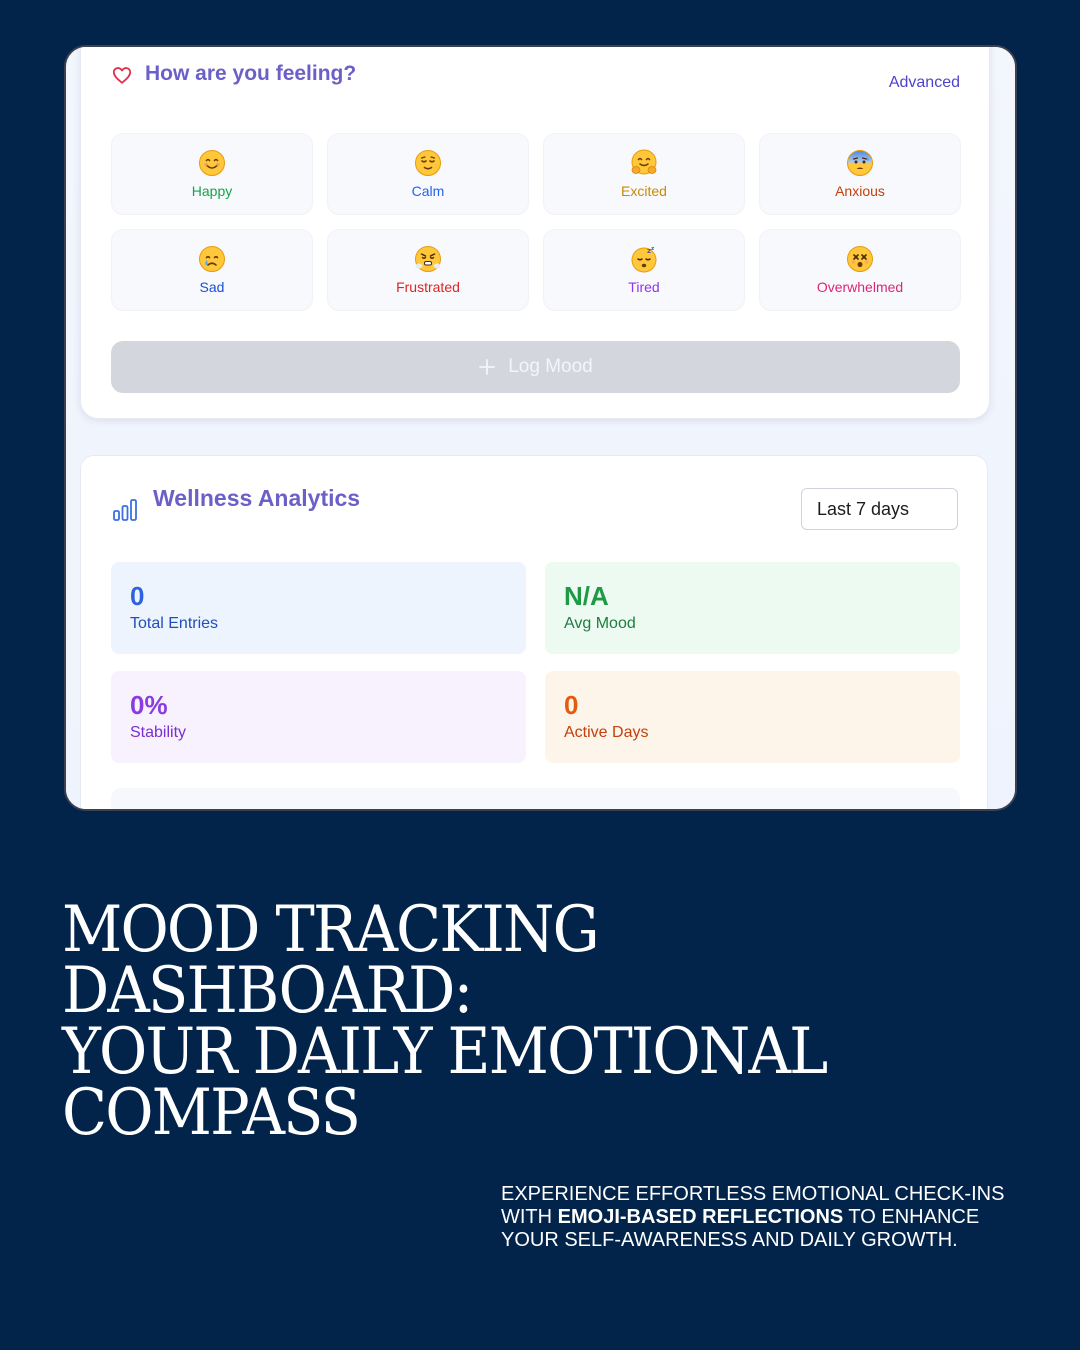 Image resolution: width=1080 pixels, height=1350 pixels. I want to click on headline-line-2: YOUR DAILY EMOTIONAL, so click(445, 1052).